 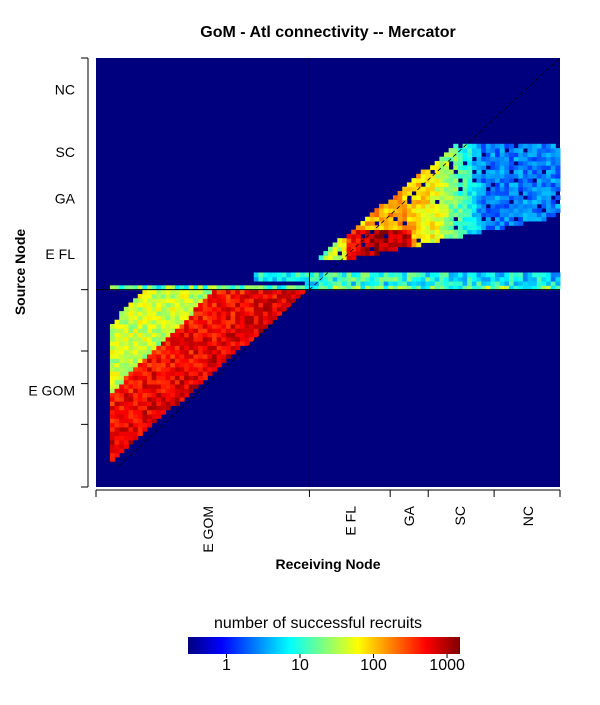 I want to click on colorbar-title: number of successful recruits, so click(x=318, y=623).